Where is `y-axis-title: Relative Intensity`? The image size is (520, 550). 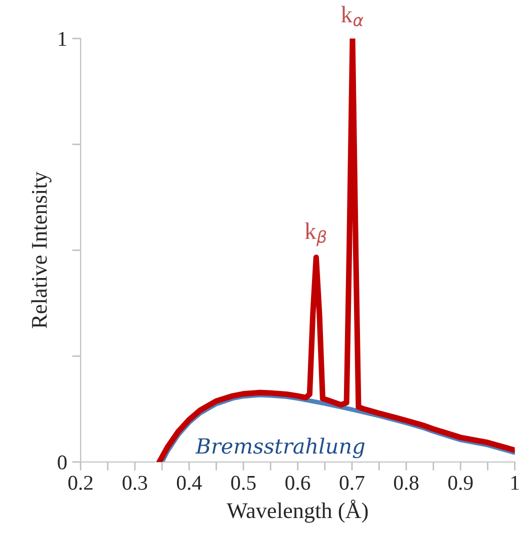 y-axis-title: Relative Intensity is located at coordinates (41, 250).